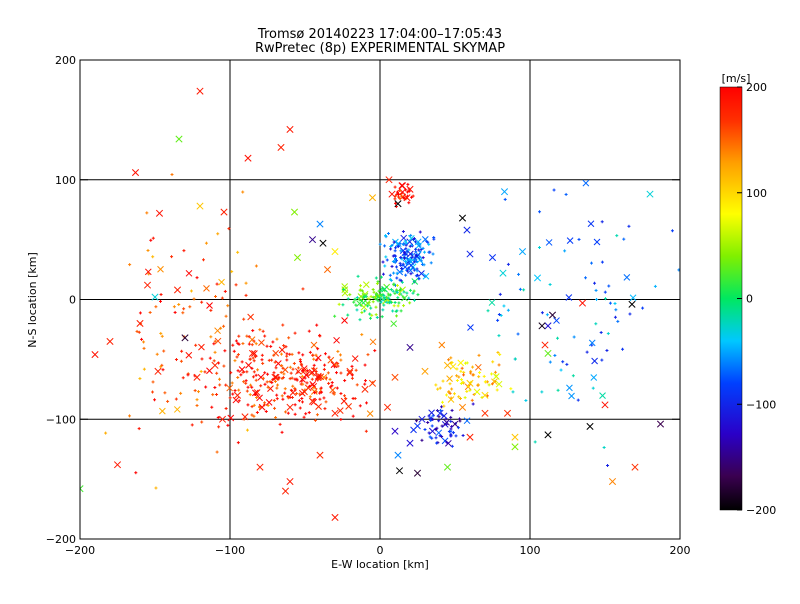 The width and height of the screenshot is (800, 604). I want to click on colorbar-tick-label: 200, so click(756, 87).